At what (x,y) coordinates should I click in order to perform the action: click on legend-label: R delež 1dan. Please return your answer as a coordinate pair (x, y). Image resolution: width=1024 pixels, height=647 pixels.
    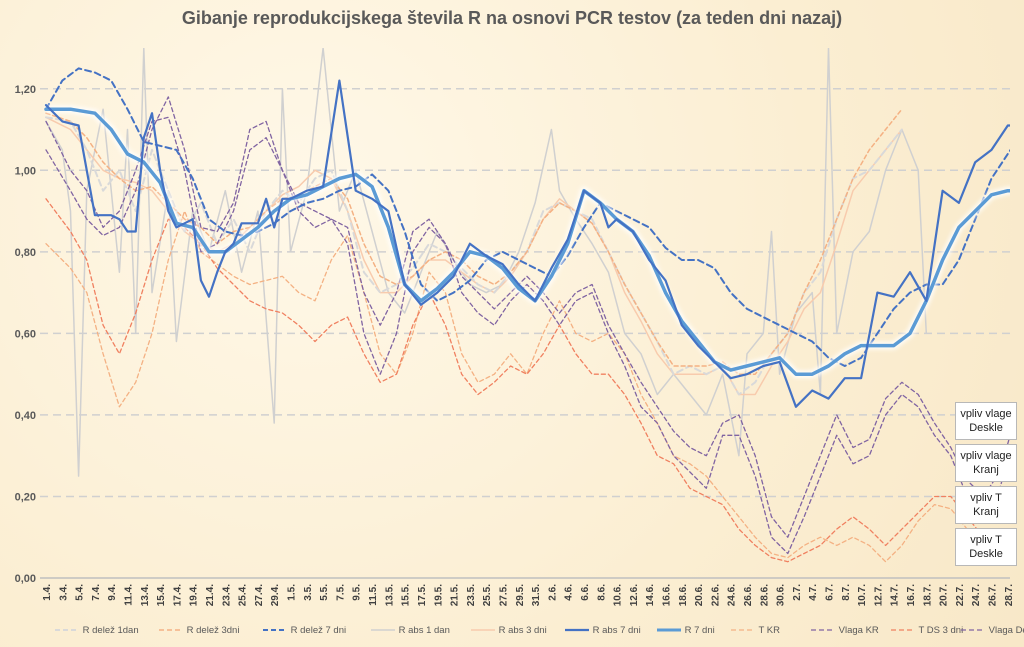
    Looking at the image, I should click on (109, 630).